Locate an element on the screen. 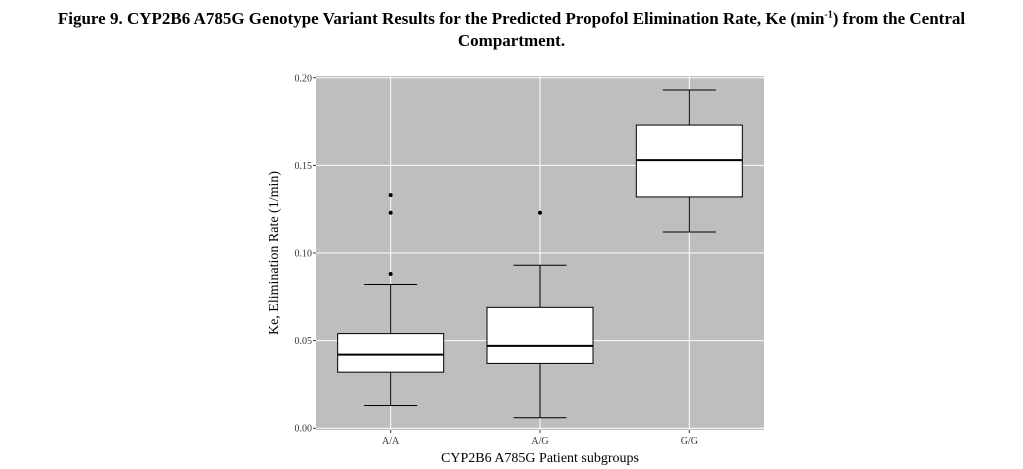 The image size is (1023, 469). y-tick-label: 0.15 is located at coordinates (304, 166).